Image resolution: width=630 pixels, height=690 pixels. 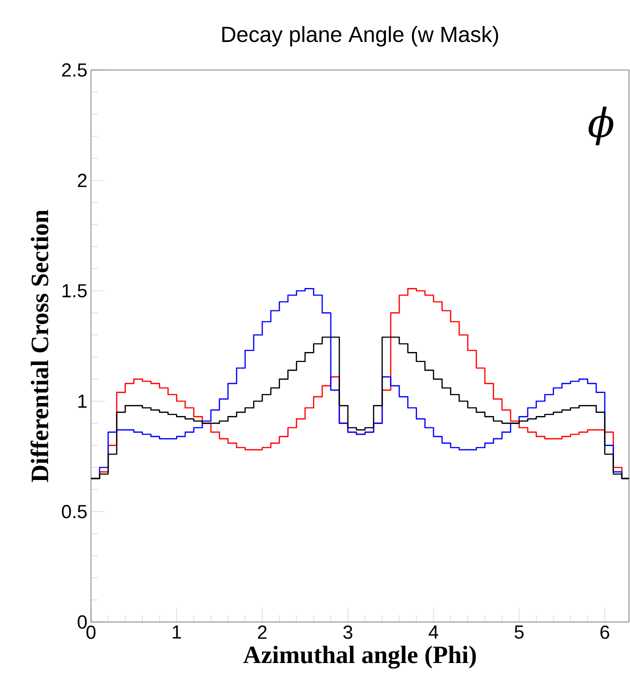 What do you see at coordinates (519, 632) in the screenshot?
I see `x-tick-label: 5` at bounding box center [519, 632].